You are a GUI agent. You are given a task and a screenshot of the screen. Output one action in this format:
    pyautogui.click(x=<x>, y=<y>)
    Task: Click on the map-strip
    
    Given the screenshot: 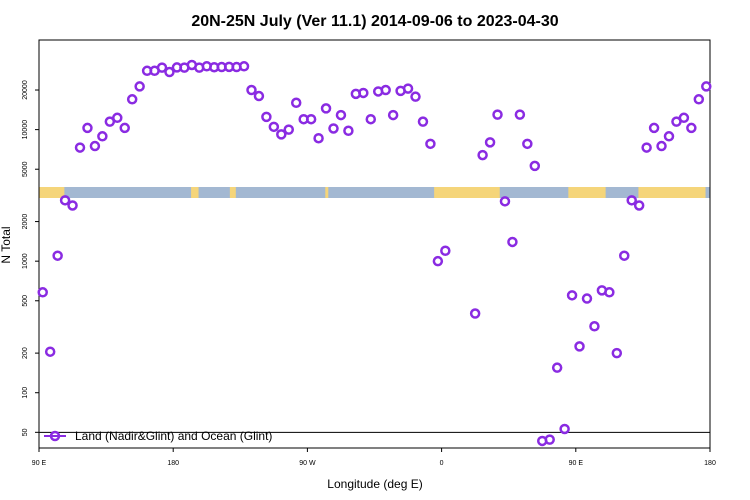 What is the action you would take?
    pyautogui.click(x=374, y=192)
    